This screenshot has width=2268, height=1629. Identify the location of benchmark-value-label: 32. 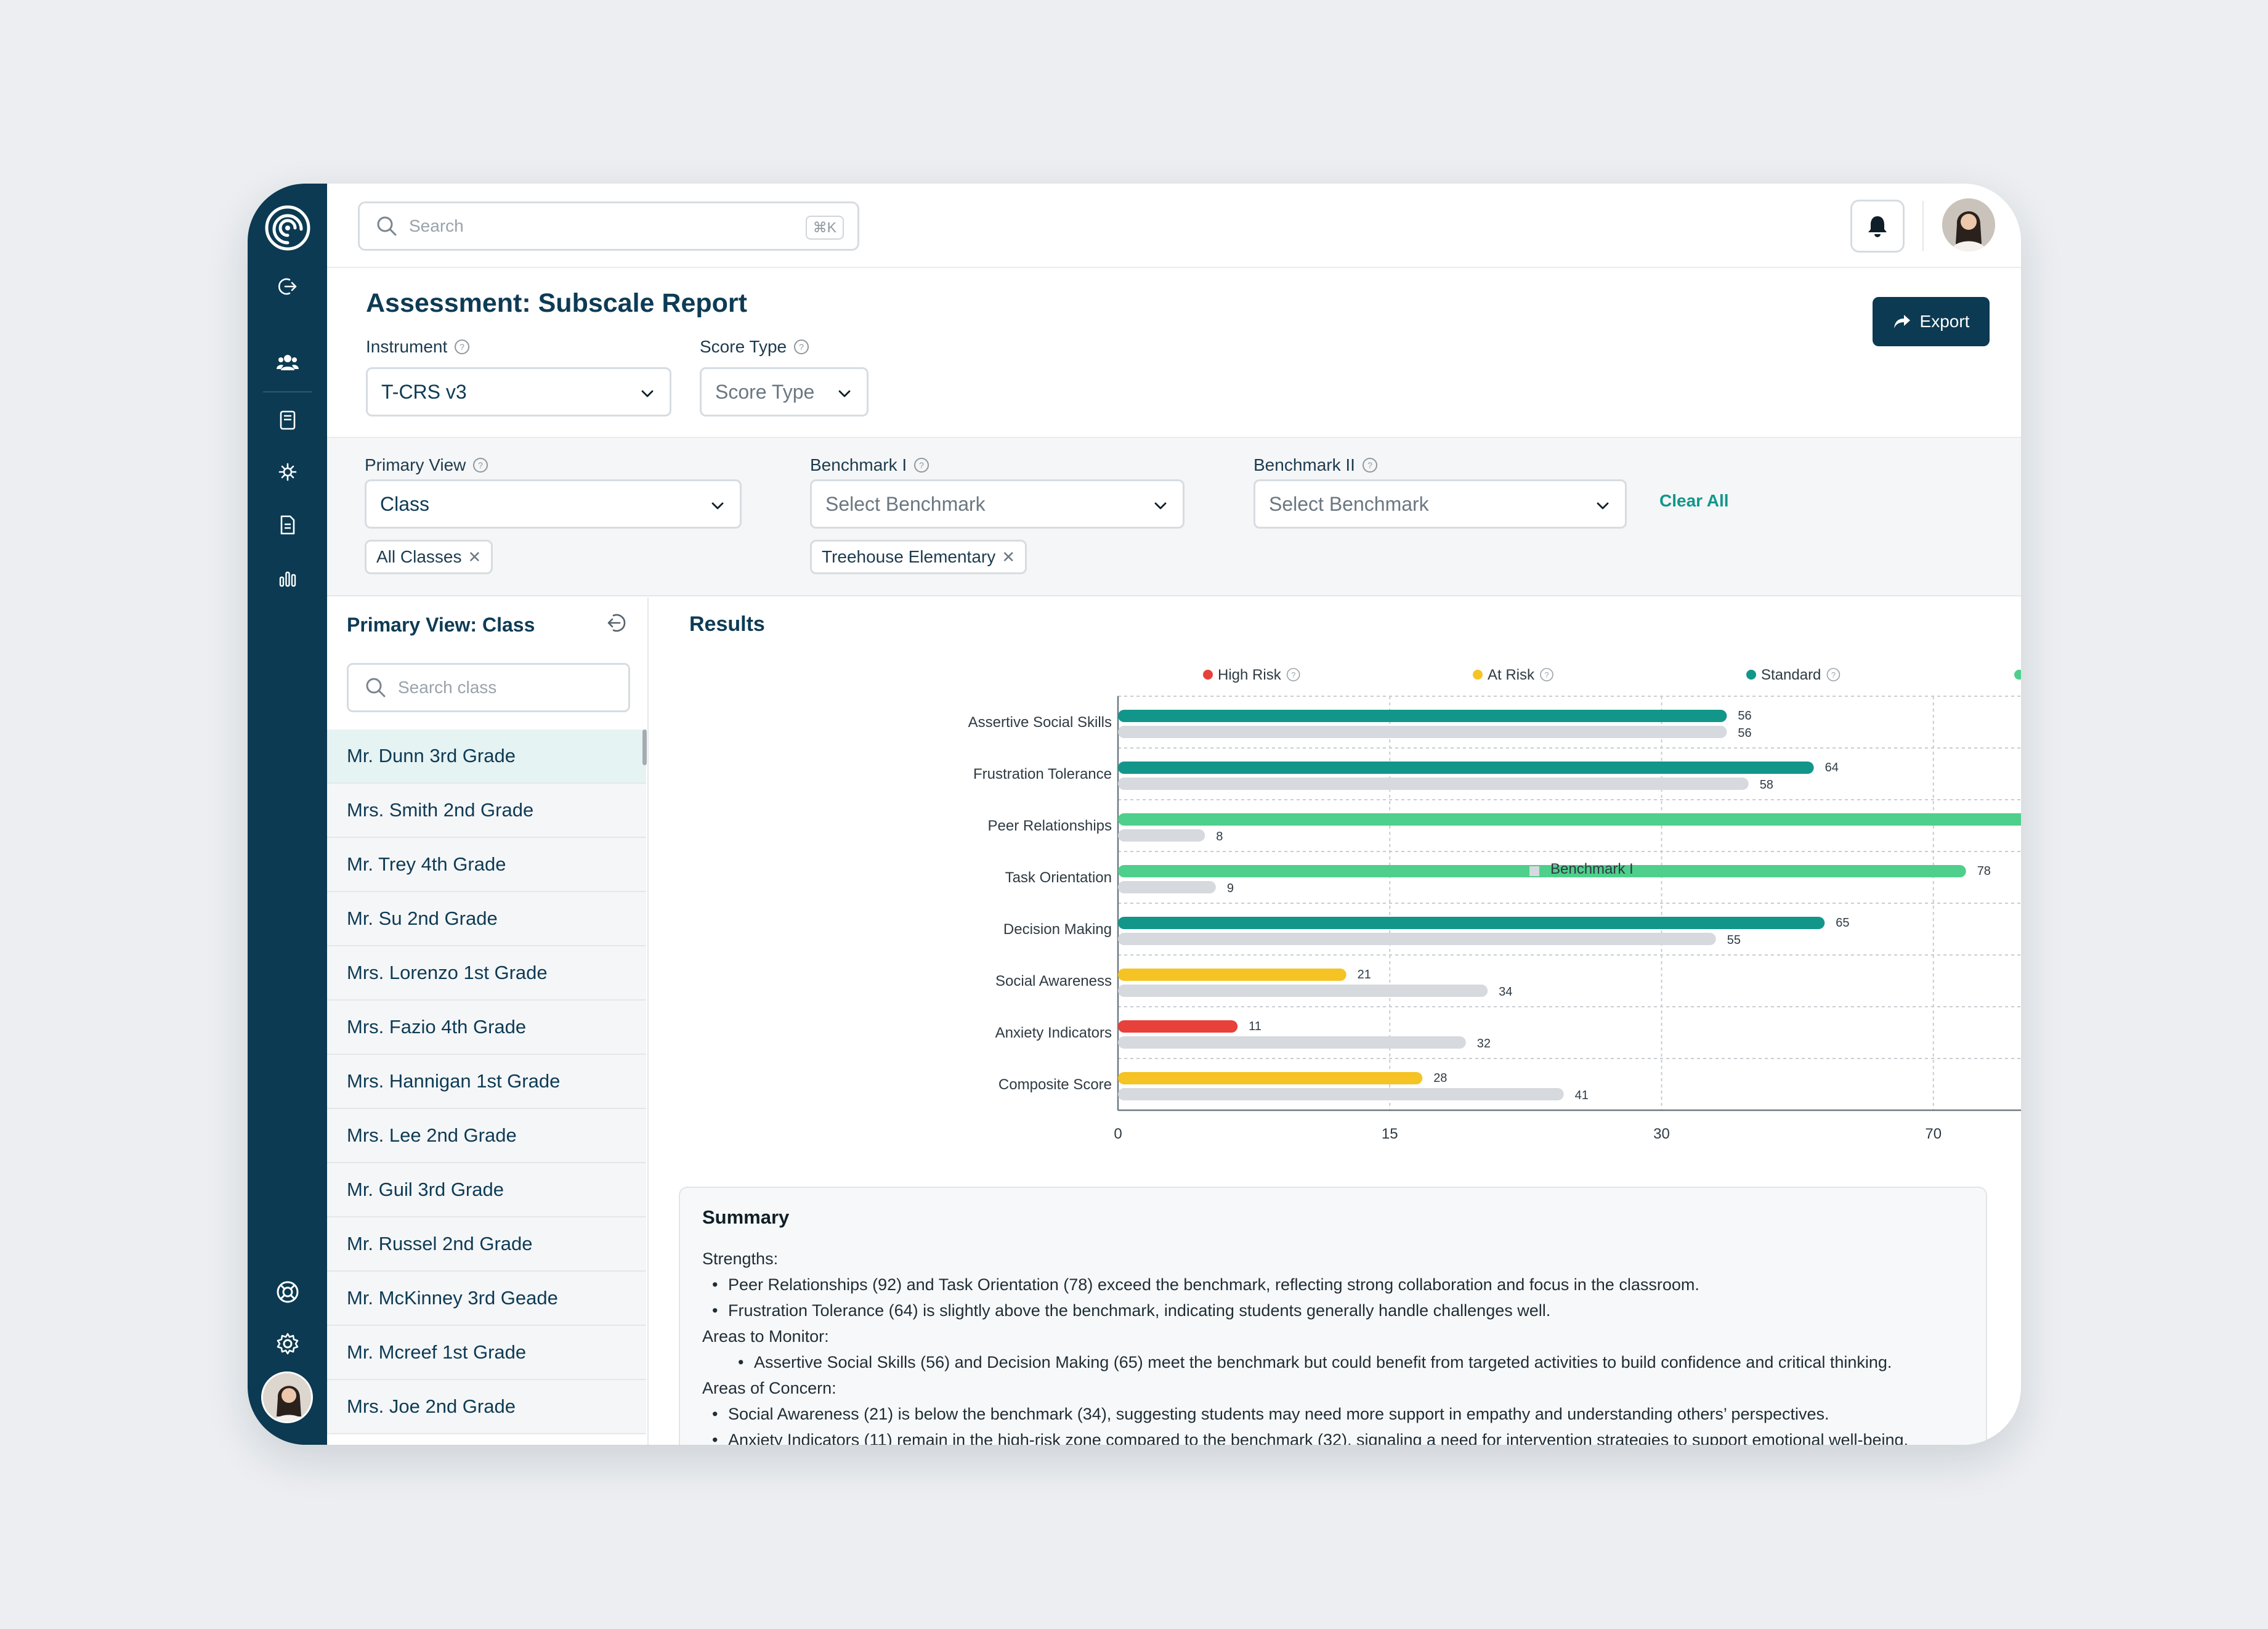
(1484, 1043).